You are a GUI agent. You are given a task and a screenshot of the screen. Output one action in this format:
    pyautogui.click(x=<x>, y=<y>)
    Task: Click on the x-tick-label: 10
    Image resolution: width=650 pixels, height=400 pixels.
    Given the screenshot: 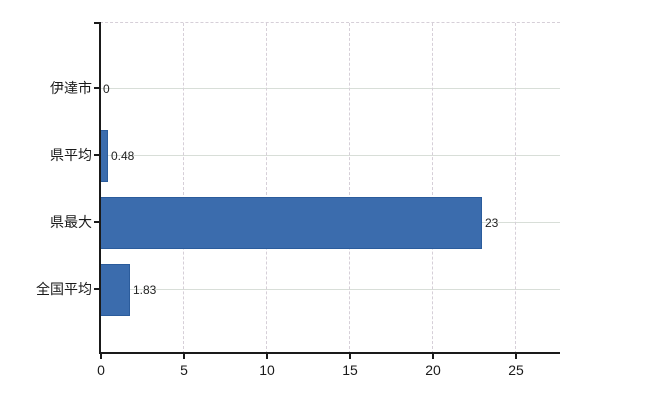 What is the action you would take?
    pyautogui.click(x=267, y=370)
    